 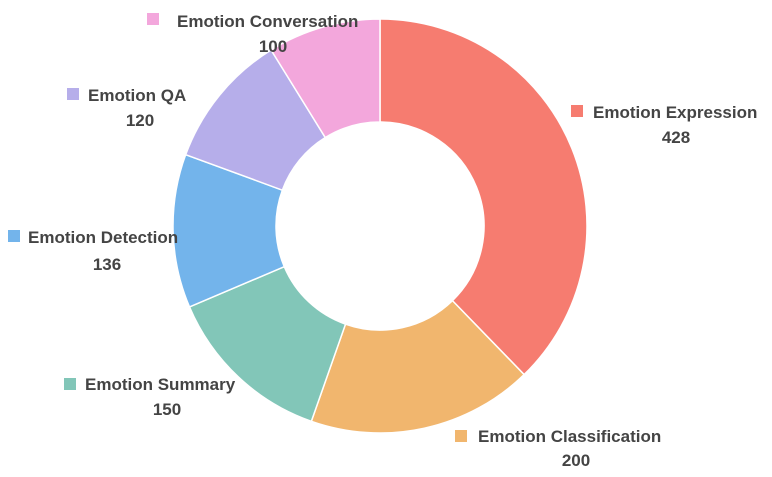 I want to click on slice-label: Emotion Detection, so click(x=103, y=237).